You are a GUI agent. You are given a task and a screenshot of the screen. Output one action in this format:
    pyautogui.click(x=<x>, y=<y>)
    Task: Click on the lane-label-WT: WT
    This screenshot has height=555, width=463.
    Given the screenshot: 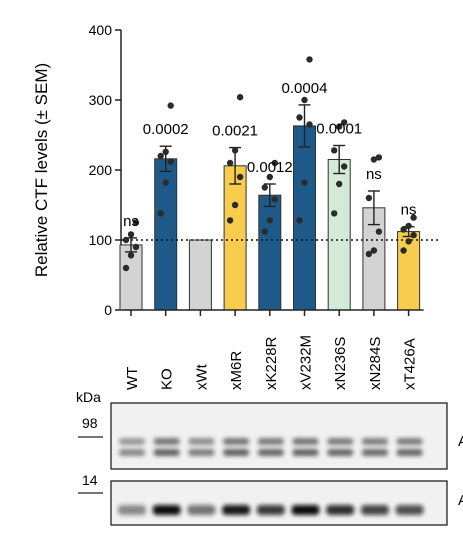 What is the action you would take?
    pyautogui.click(x=132, y=378)
    